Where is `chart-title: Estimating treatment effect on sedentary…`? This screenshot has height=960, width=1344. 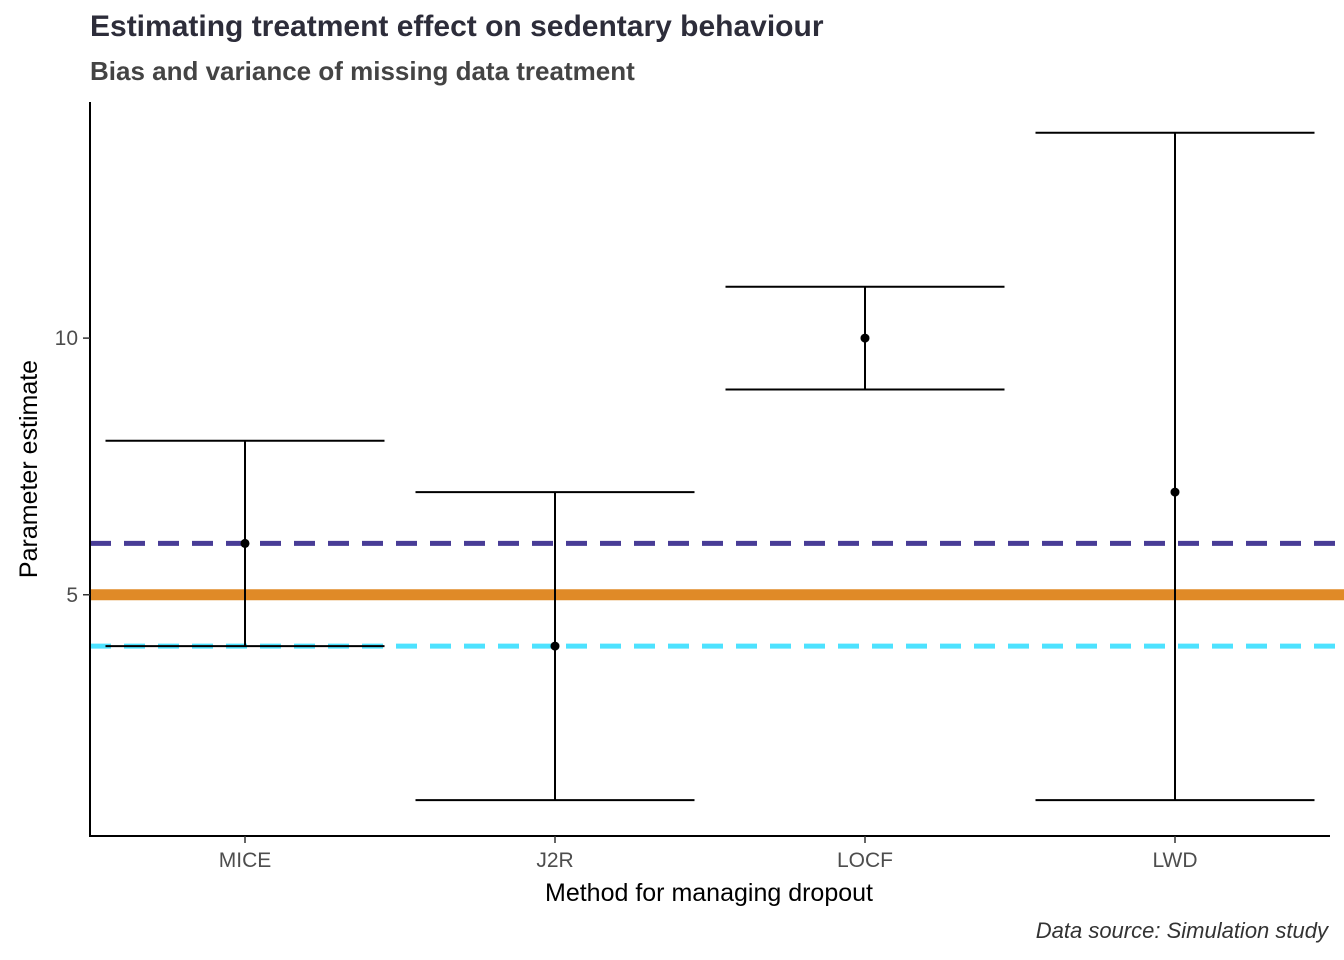
chart-title: Estimating treatment effect on sedentary… is located at coordinates (457, 26).